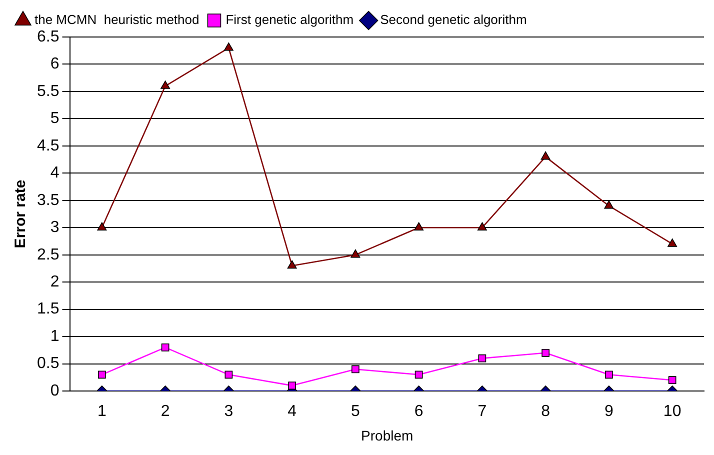 The width and height of the screenshot is (714, 455). What do you see at coordinates (55, 64) in the screenshot?
I see `y-tick-label: 6` at bounding box center [55, 64].